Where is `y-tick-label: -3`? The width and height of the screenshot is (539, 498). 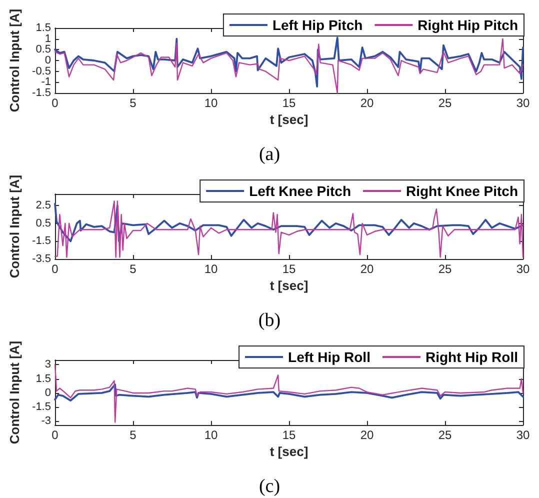
y-tick-label: -3 is located at coordinates (46, 421).